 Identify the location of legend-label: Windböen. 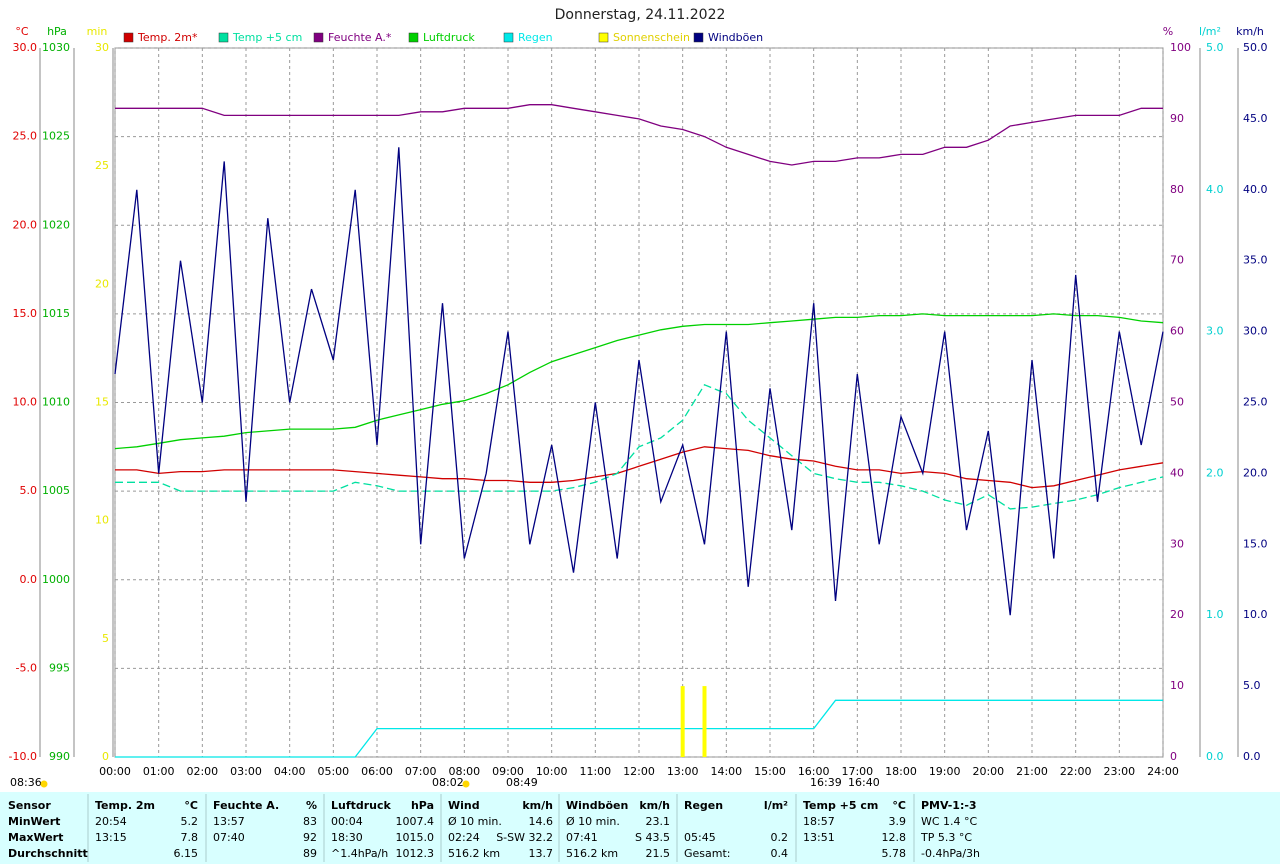
(735, 37).